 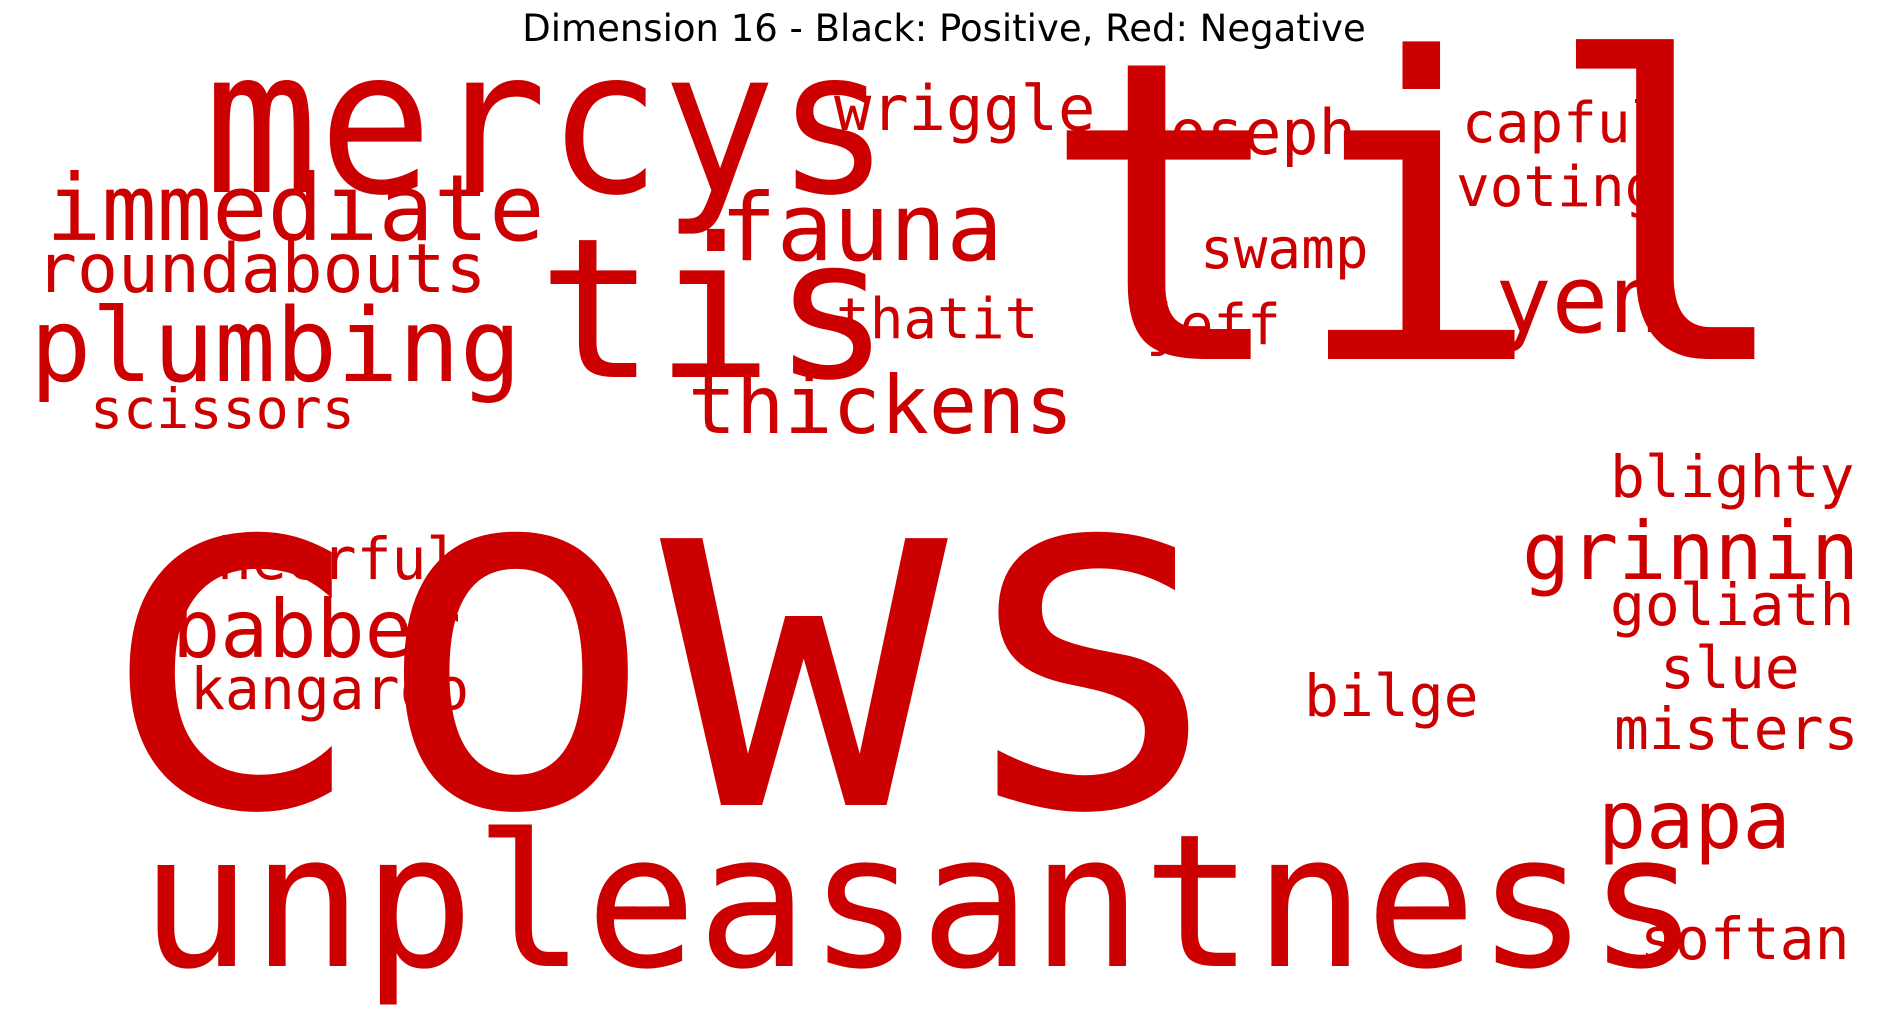 What do you see at coordinates (881, 405) in the screenshot?
I see `word-thickens: thickens` at bounding box center [881, 405].